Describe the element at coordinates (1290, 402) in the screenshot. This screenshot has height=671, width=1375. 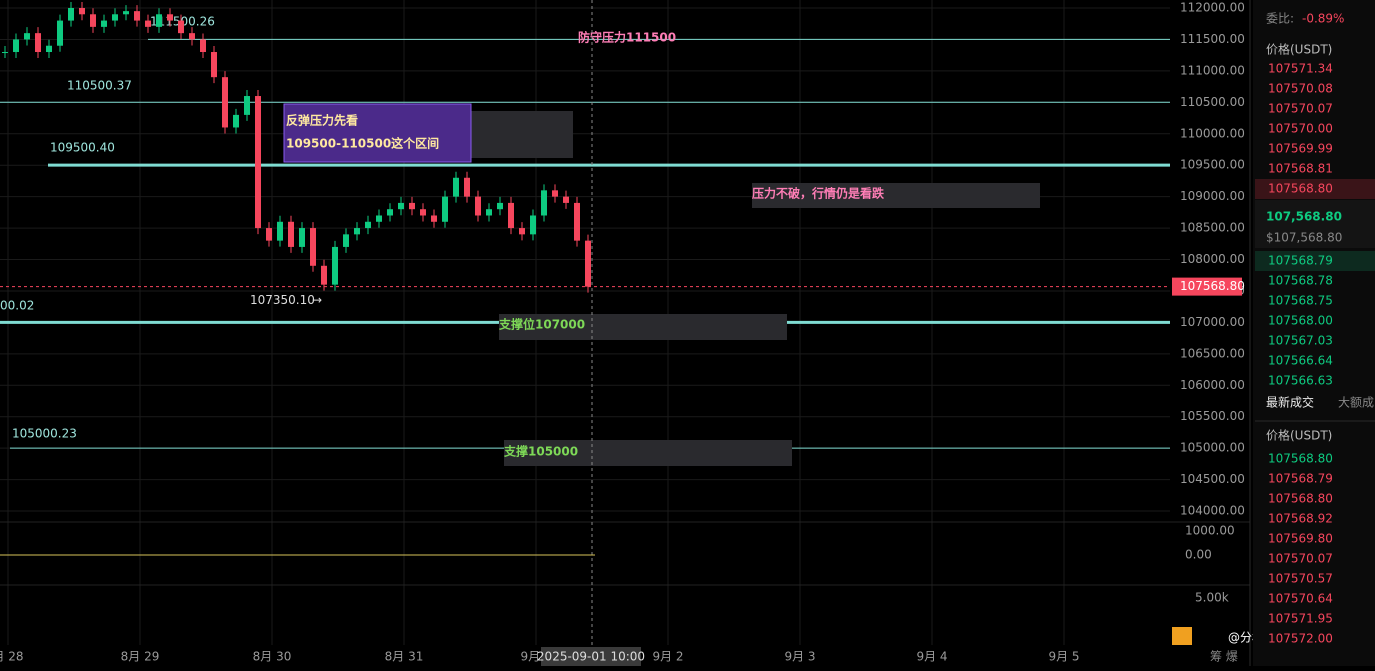
I see `tab-latest: 最新成交` at that location.